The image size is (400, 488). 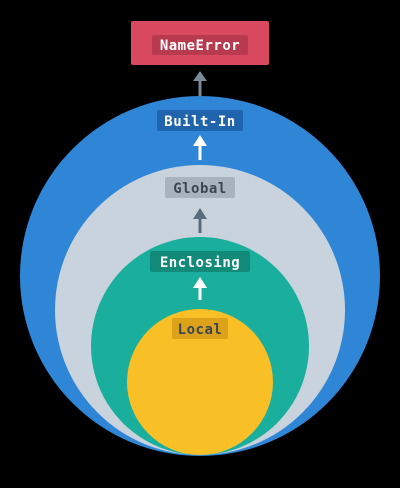 I want to click on global-label: Global, so click(x=200, y=189).